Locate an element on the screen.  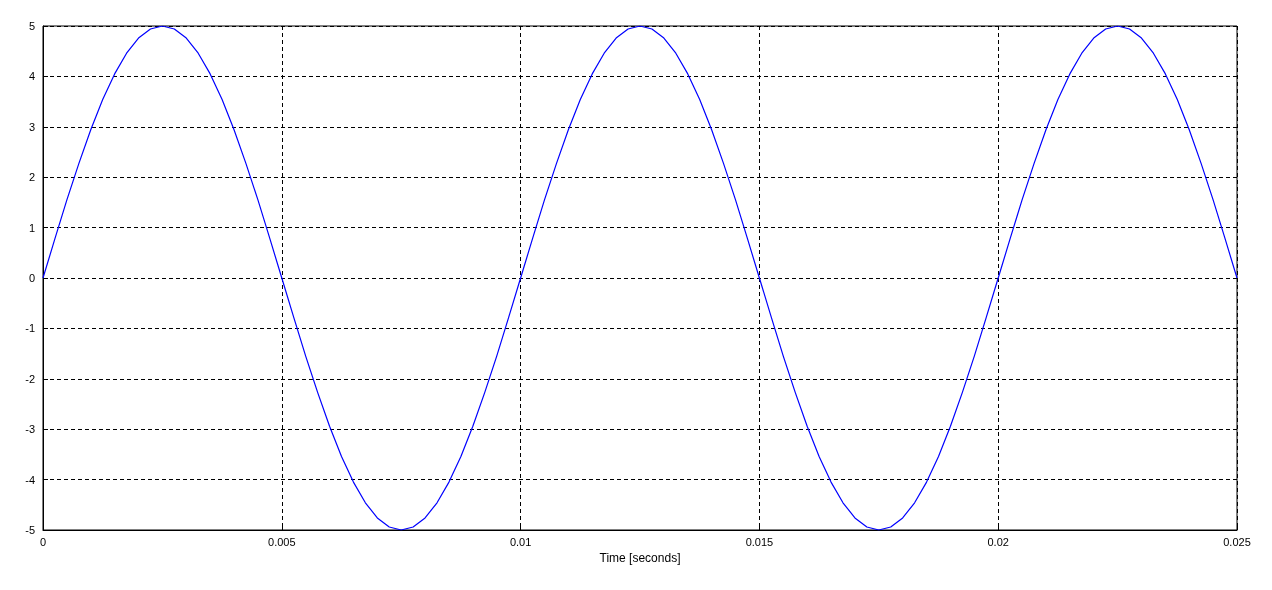
y-tick-label: 3 is located at coordinates (31, 126).